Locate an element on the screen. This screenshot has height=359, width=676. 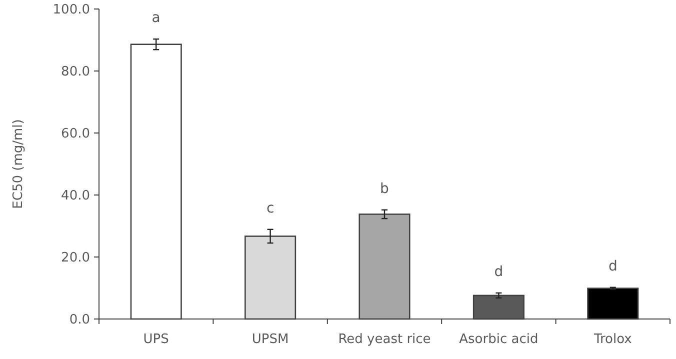
x-tick-label: Red yeast rice is located at coordinates (384, 339).